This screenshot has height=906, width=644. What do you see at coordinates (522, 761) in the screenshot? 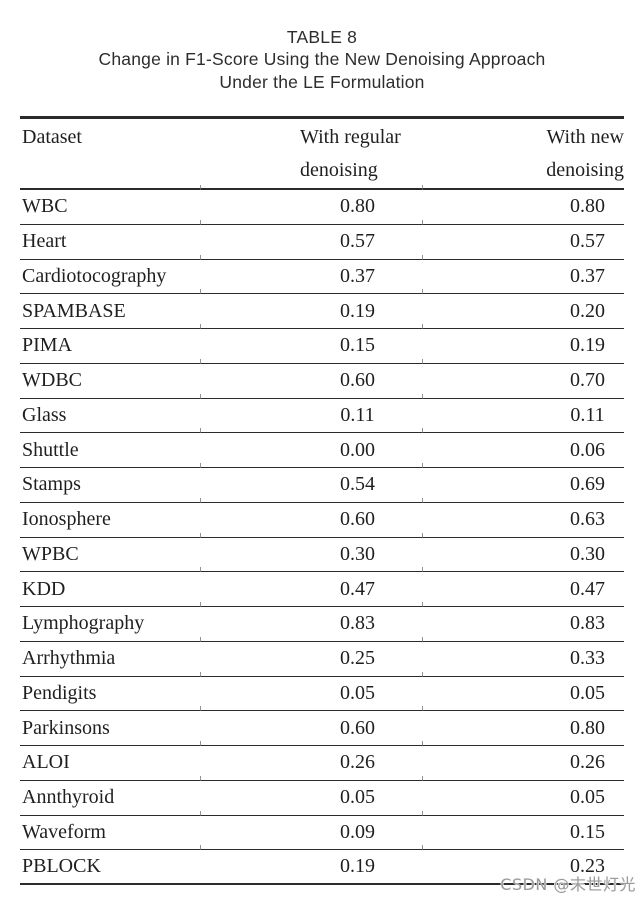
I see `new-denoising-value-cell: 0.26` at bounding box center [522, 761].